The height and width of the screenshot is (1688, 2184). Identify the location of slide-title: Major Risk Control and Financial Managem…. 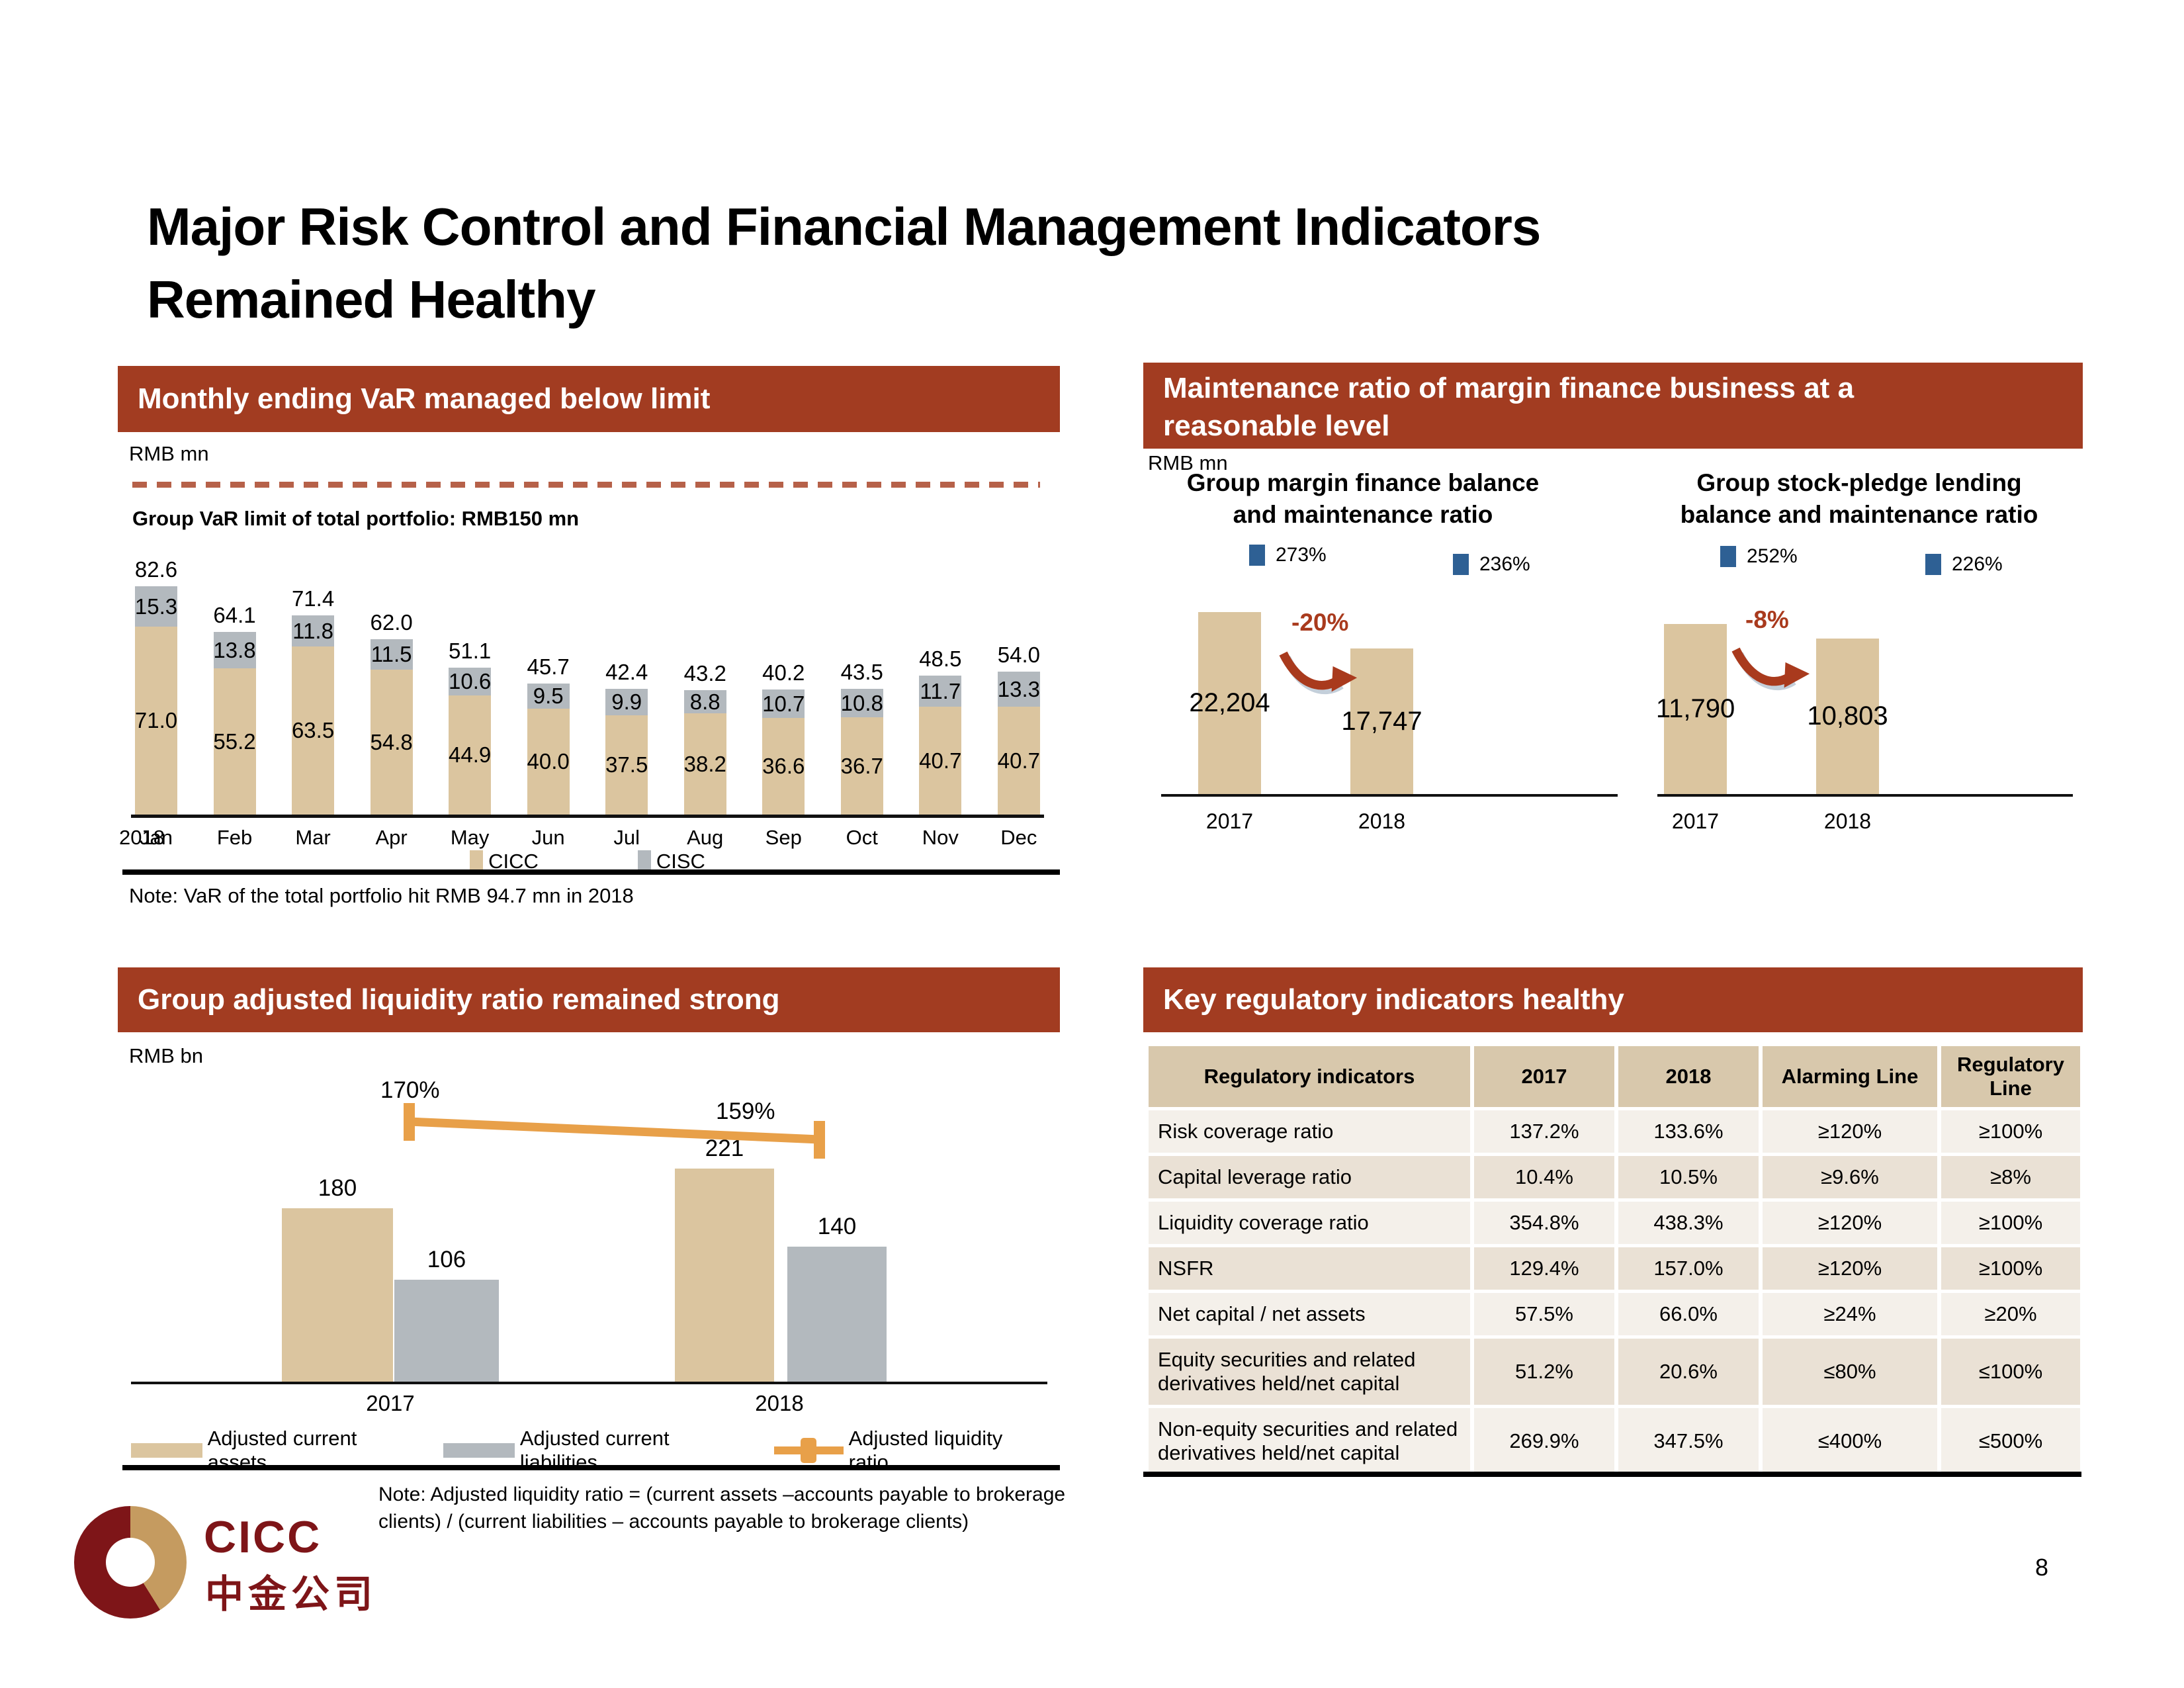
(844, 264).